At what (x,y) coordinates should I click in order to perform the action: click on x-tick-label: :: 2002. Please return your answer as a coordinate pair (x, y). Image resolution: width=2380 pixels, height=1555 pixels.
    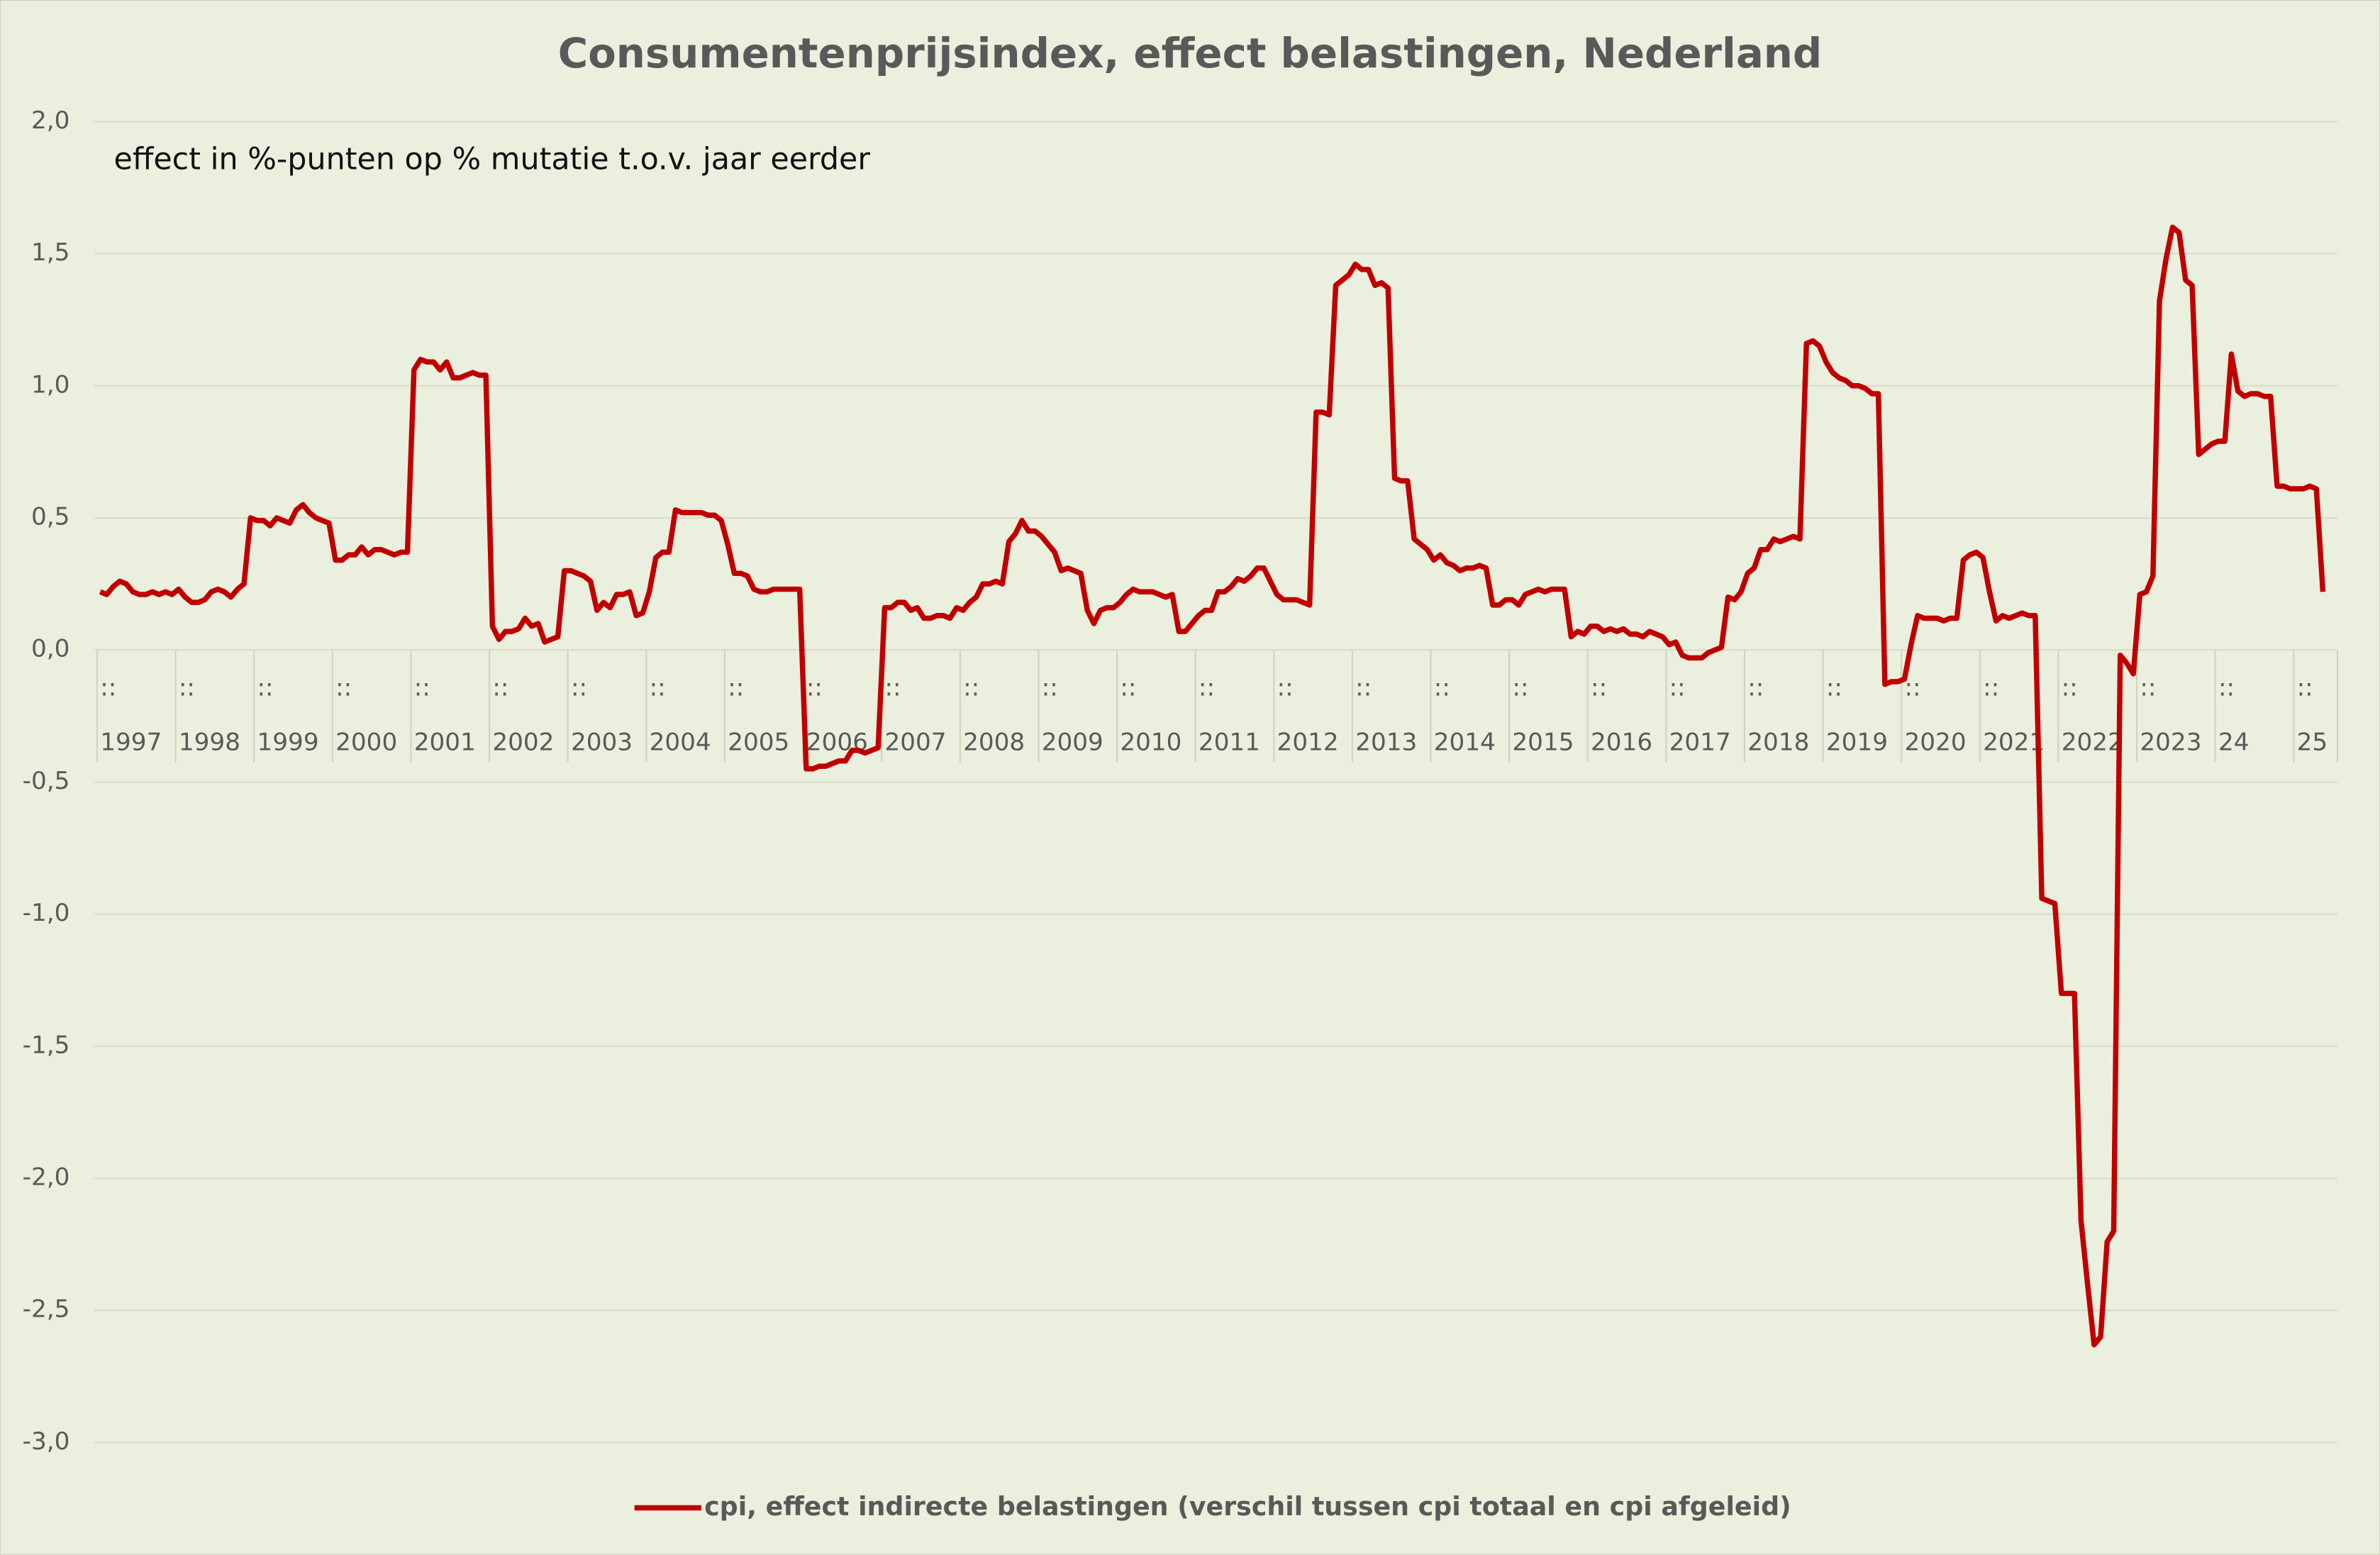
    Looking at the image, I should click on (523, 714).